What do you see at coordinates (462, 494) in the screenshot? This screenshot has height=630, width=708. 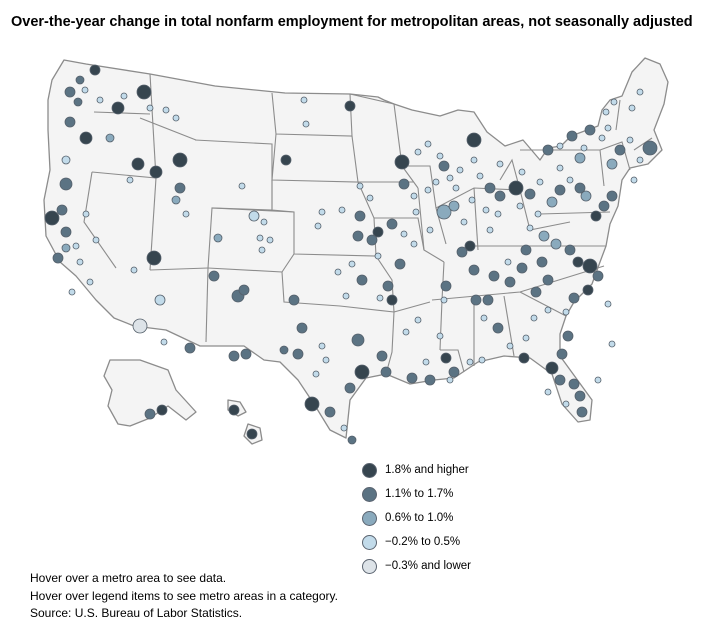 I see `legend-item-1.1-to-1.7: 1.1% to 1.7%` at bounding box center [462, 494].